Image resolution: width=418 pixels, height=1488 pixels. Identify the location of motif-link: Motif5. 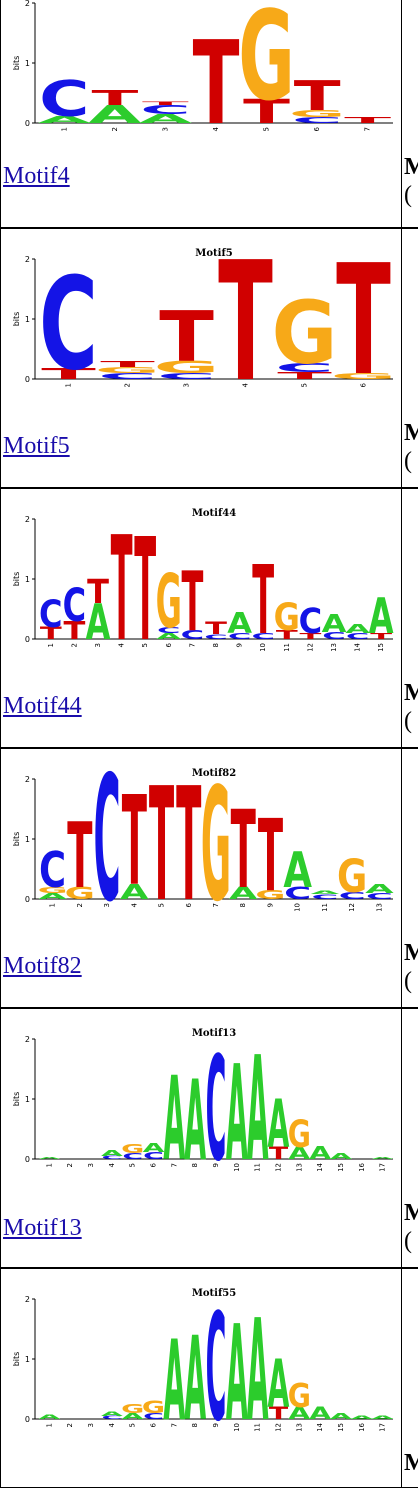
(36, 446).